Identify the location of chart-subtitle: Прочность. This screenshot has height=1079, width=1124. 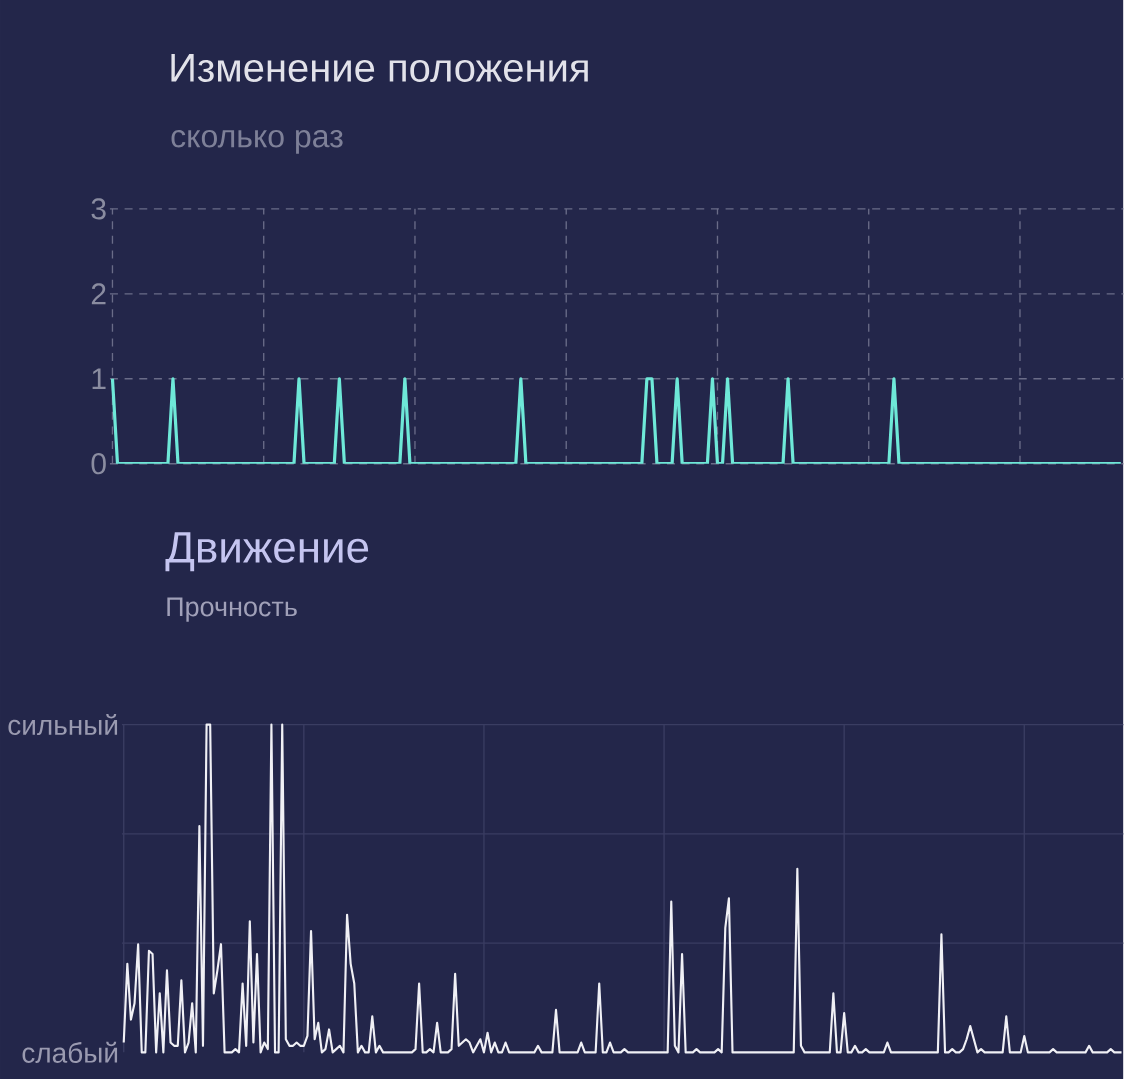
(232, 609).